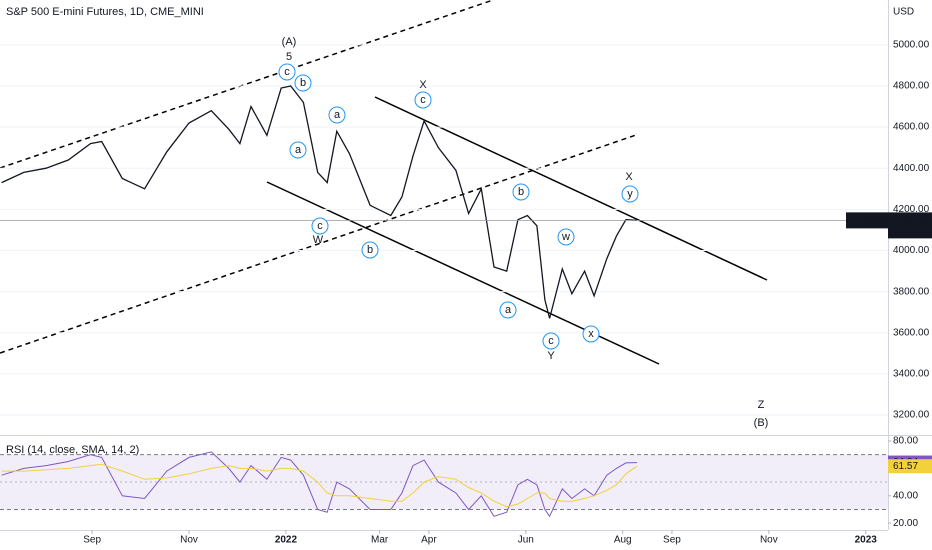 The height and width of the screenshot is (550, 932). Describe the element at coordinates (911, 220) in the screenshot. I see `price-label: 4146.50` at that location.